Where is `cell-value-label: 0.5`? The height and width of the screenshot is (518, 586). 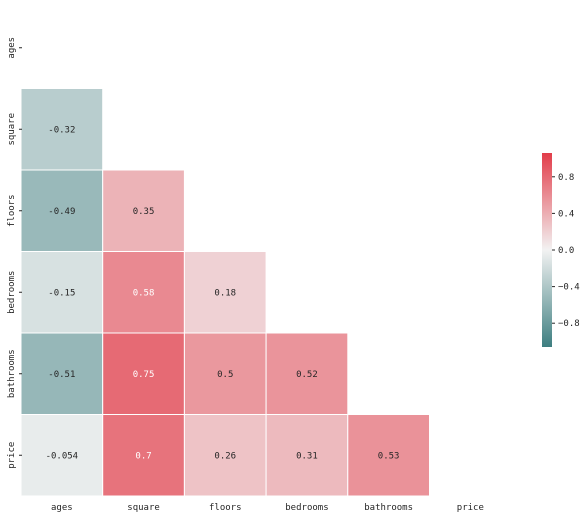 cell-value-label: 0.5 is located at coordinates (225, 375).